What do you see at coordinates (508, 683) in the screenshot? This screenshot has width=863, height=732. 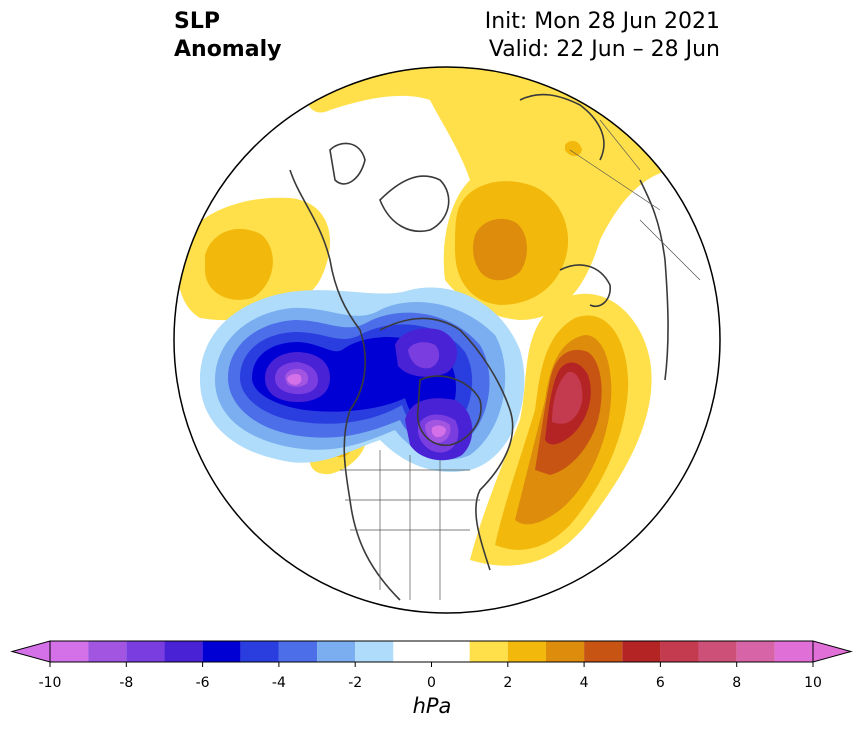 I see `colorbar-tick-label: 2` at bounding box center [508, 683].